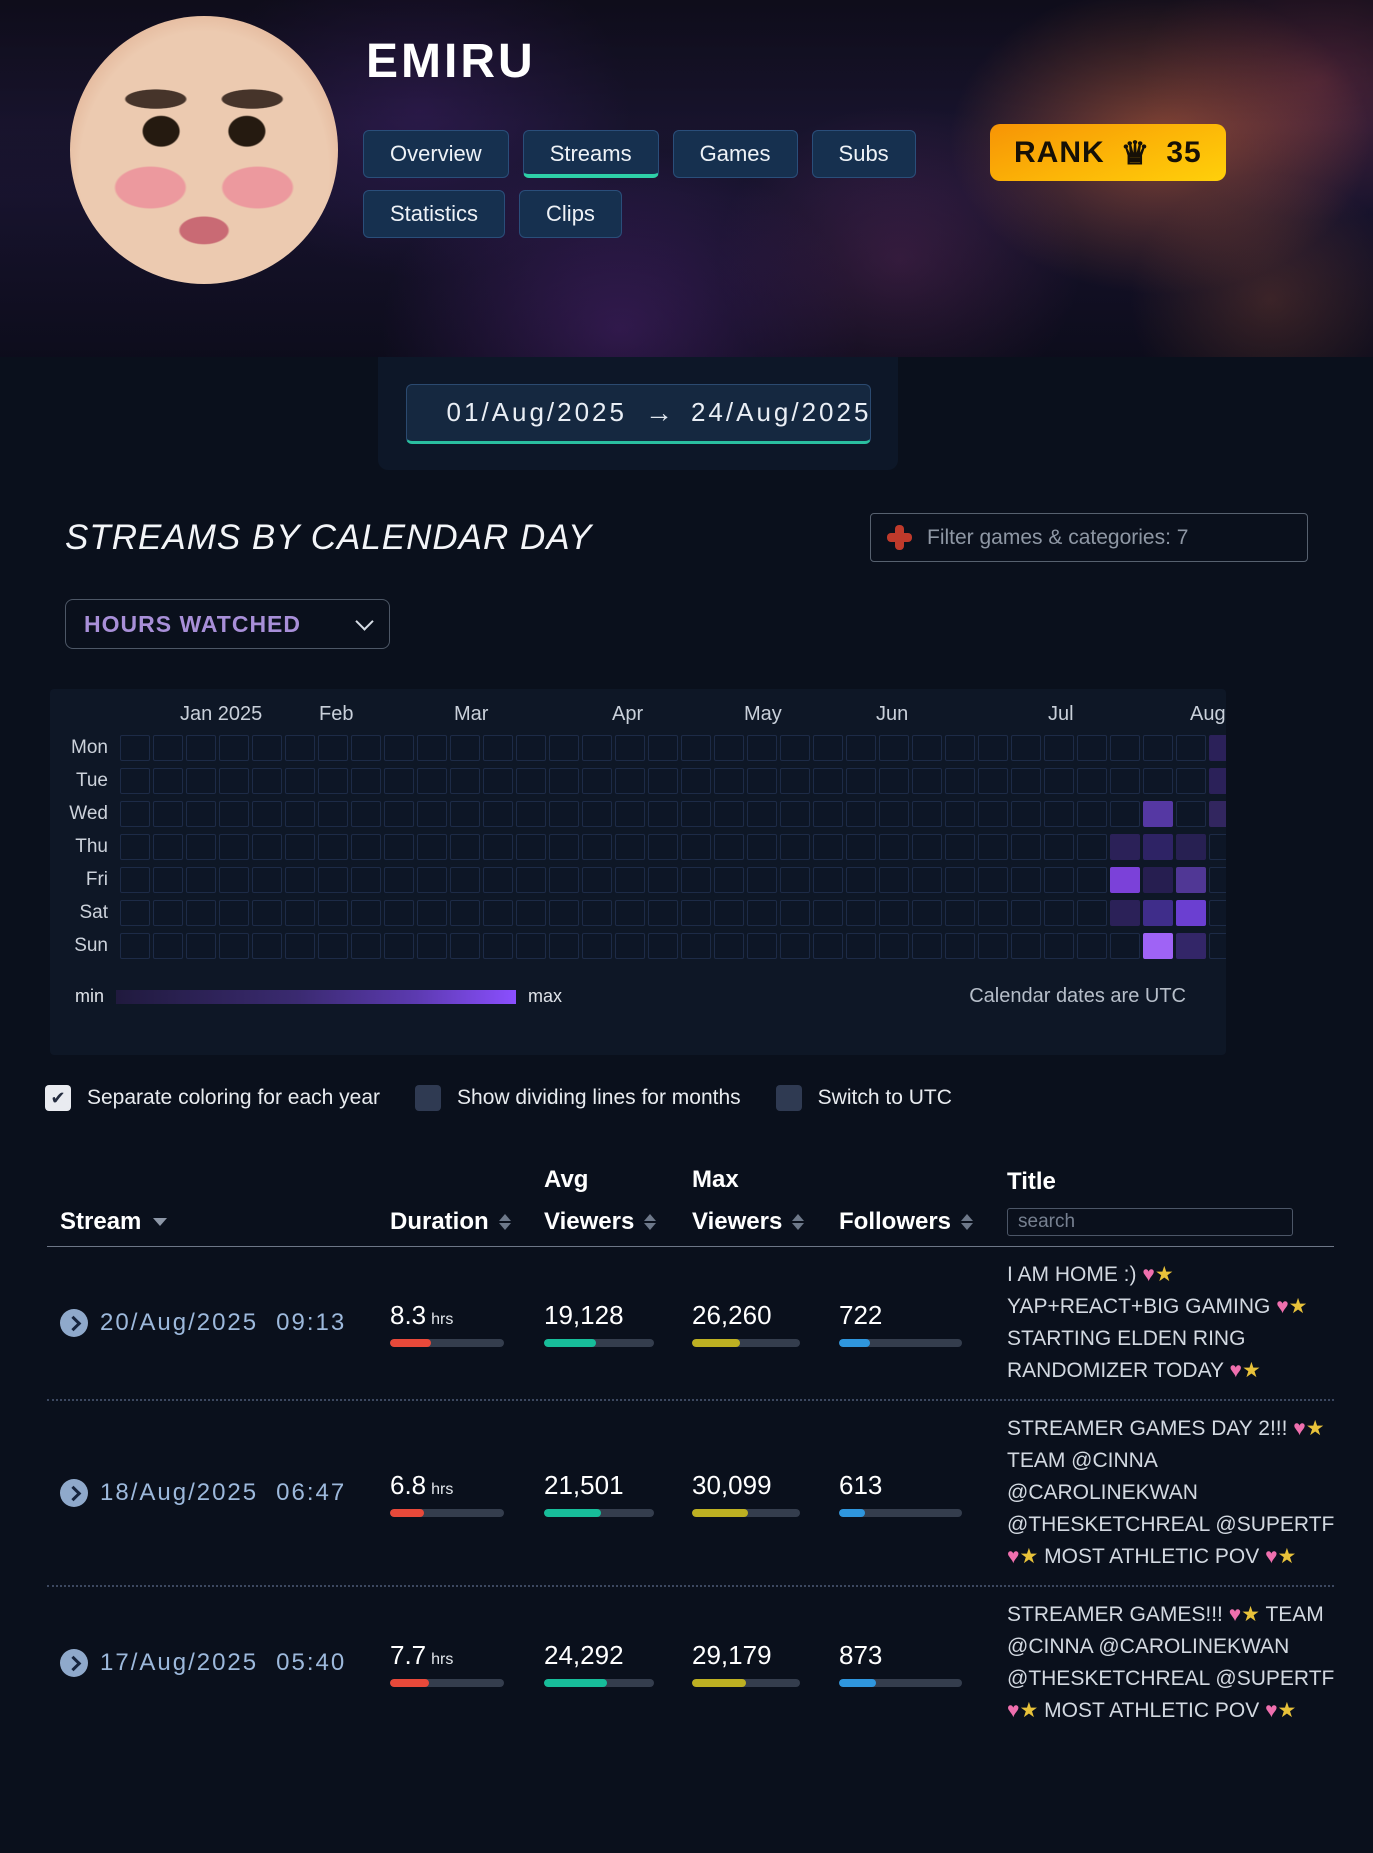 The width and height of the screenshot is (1373, 1853). What do you see at coordinates (58, 1098) in the screenshot?
I see `checkbox-separate-coloring-for-each-year: ✔` at bounding box center [58, 1098].